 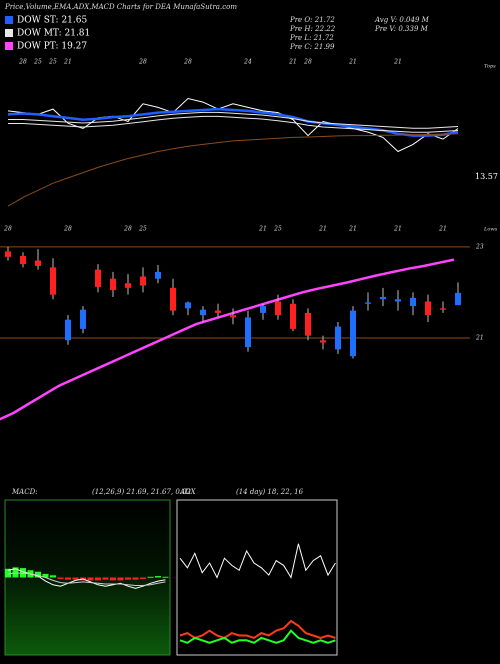 What do you see at coordinates (312, 20) in the screenshot?
I see `stat-label: Pre O: 21.72` at bounding box center [312, 20].